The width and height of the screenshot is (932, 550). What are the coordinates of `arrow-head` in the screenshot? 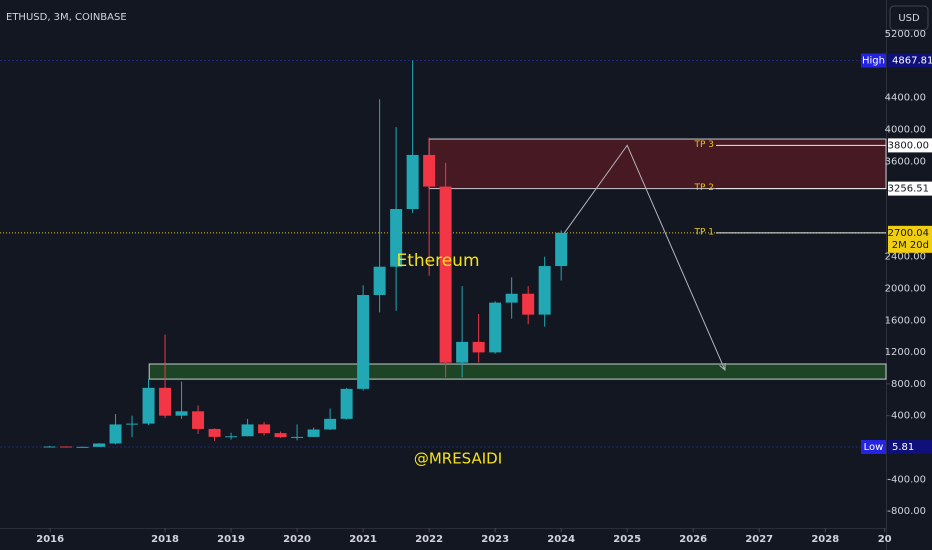 It's located at (722, 367).